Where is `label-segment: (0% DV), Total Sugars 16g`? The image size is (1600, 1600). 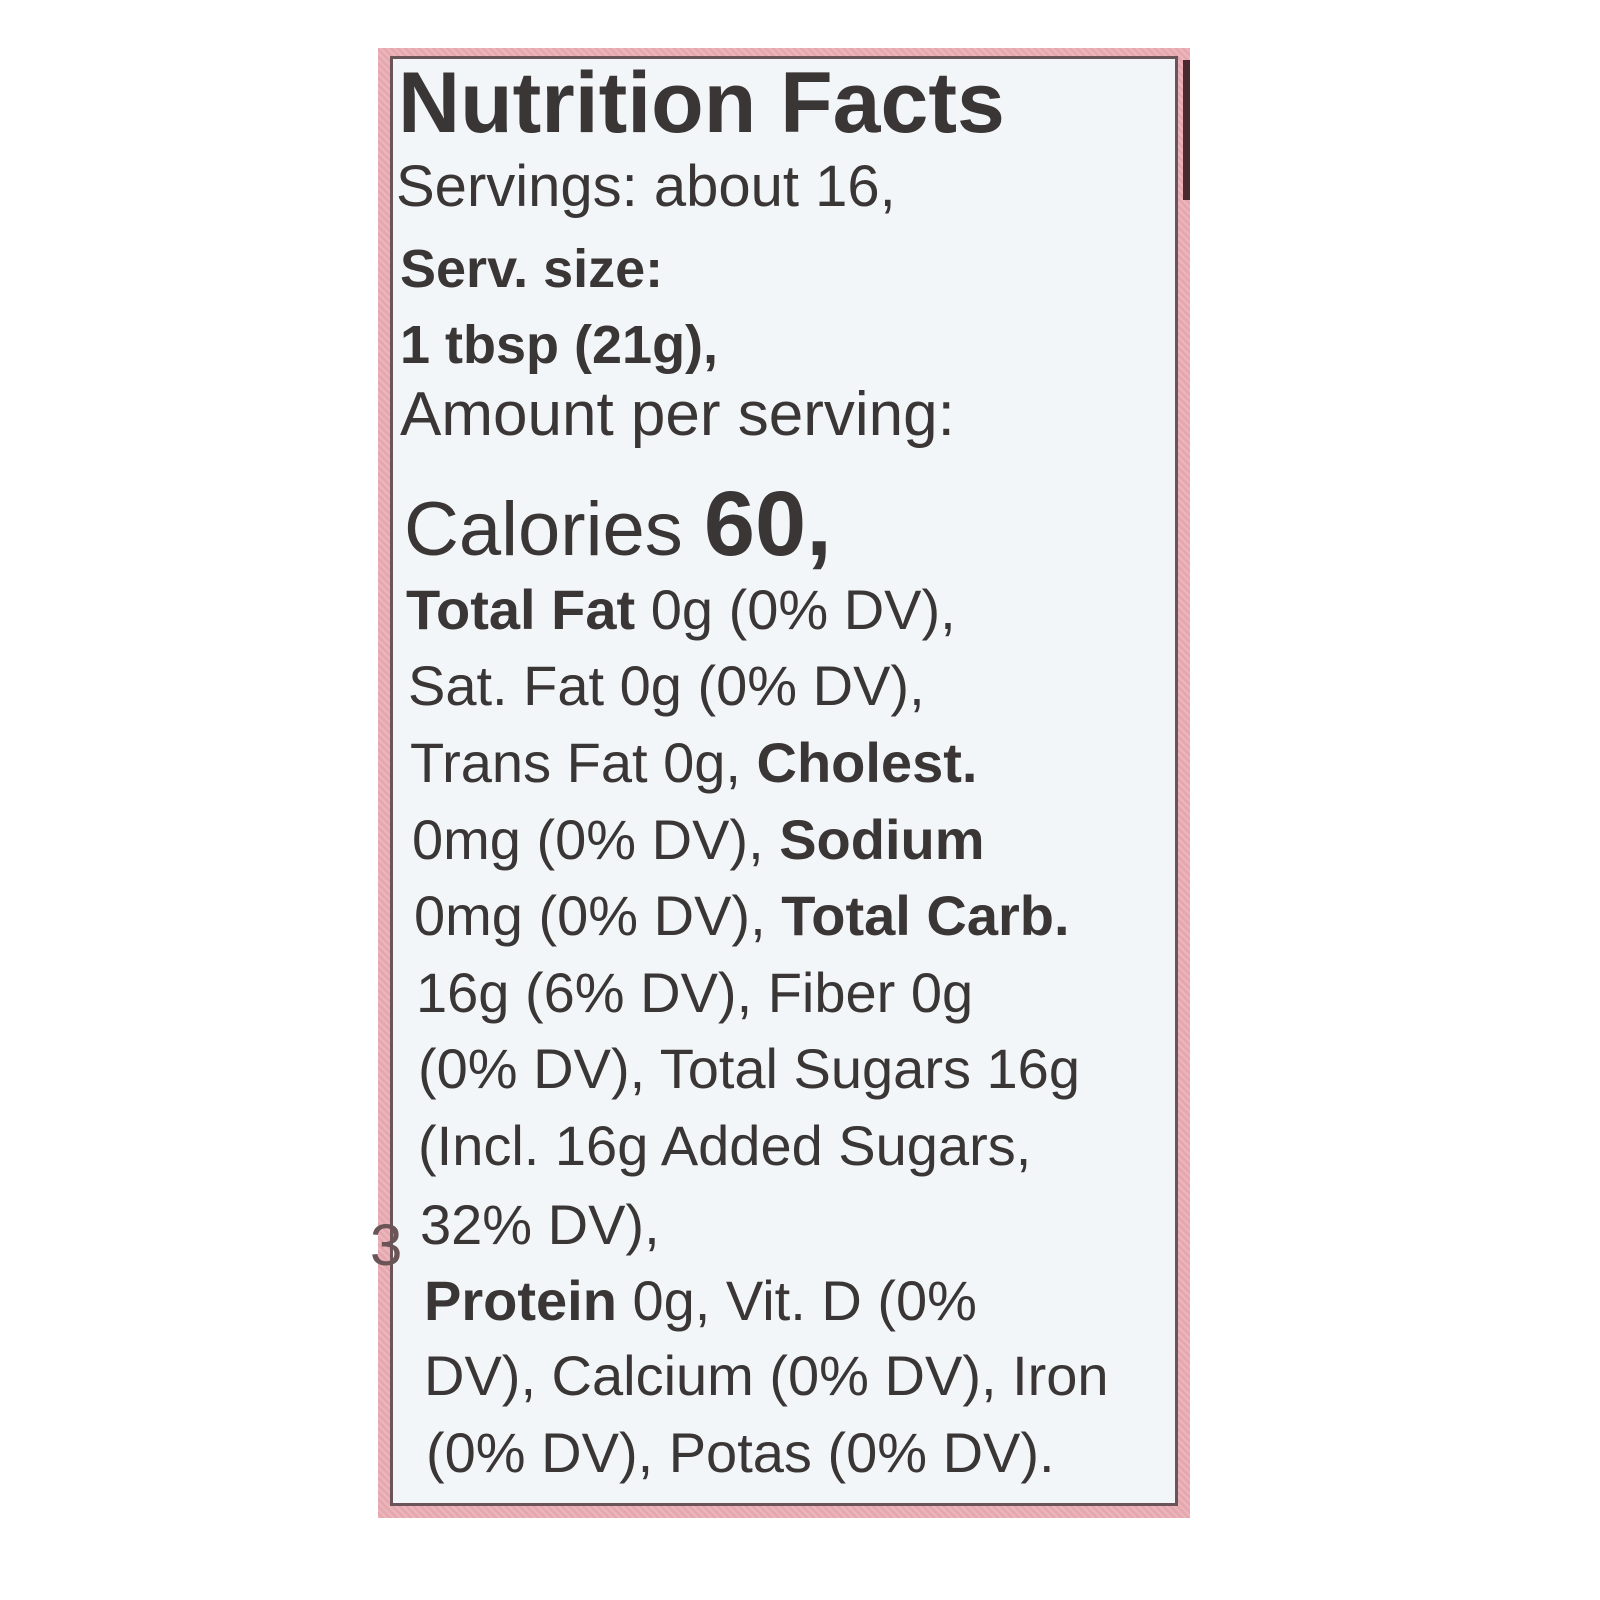
label-segment: (0% DV), Total Sugars 16g is located at coordinates (749, 1068).